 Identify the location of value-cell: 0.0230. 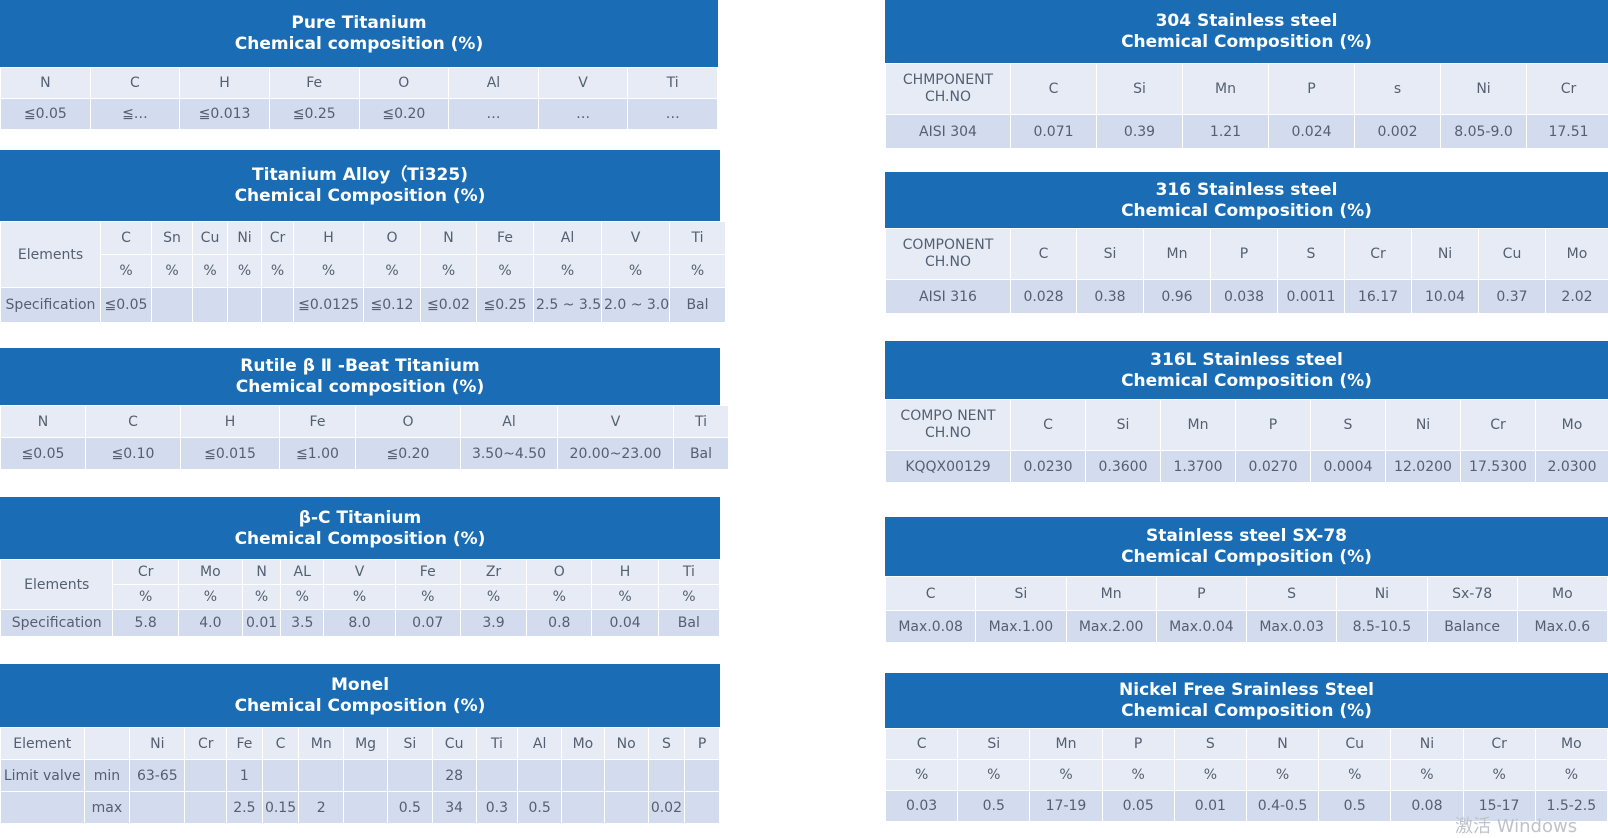
(1048, 466).